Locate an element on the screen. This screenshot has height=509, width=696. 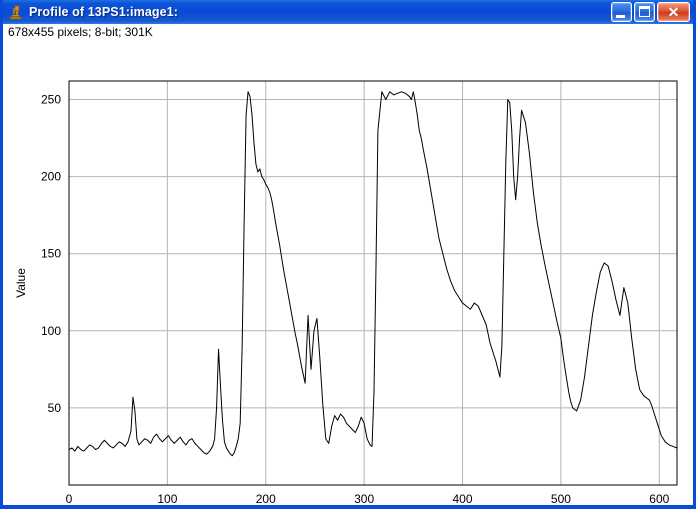
y-tick-label: 50 is located at coordinates (55, 408).